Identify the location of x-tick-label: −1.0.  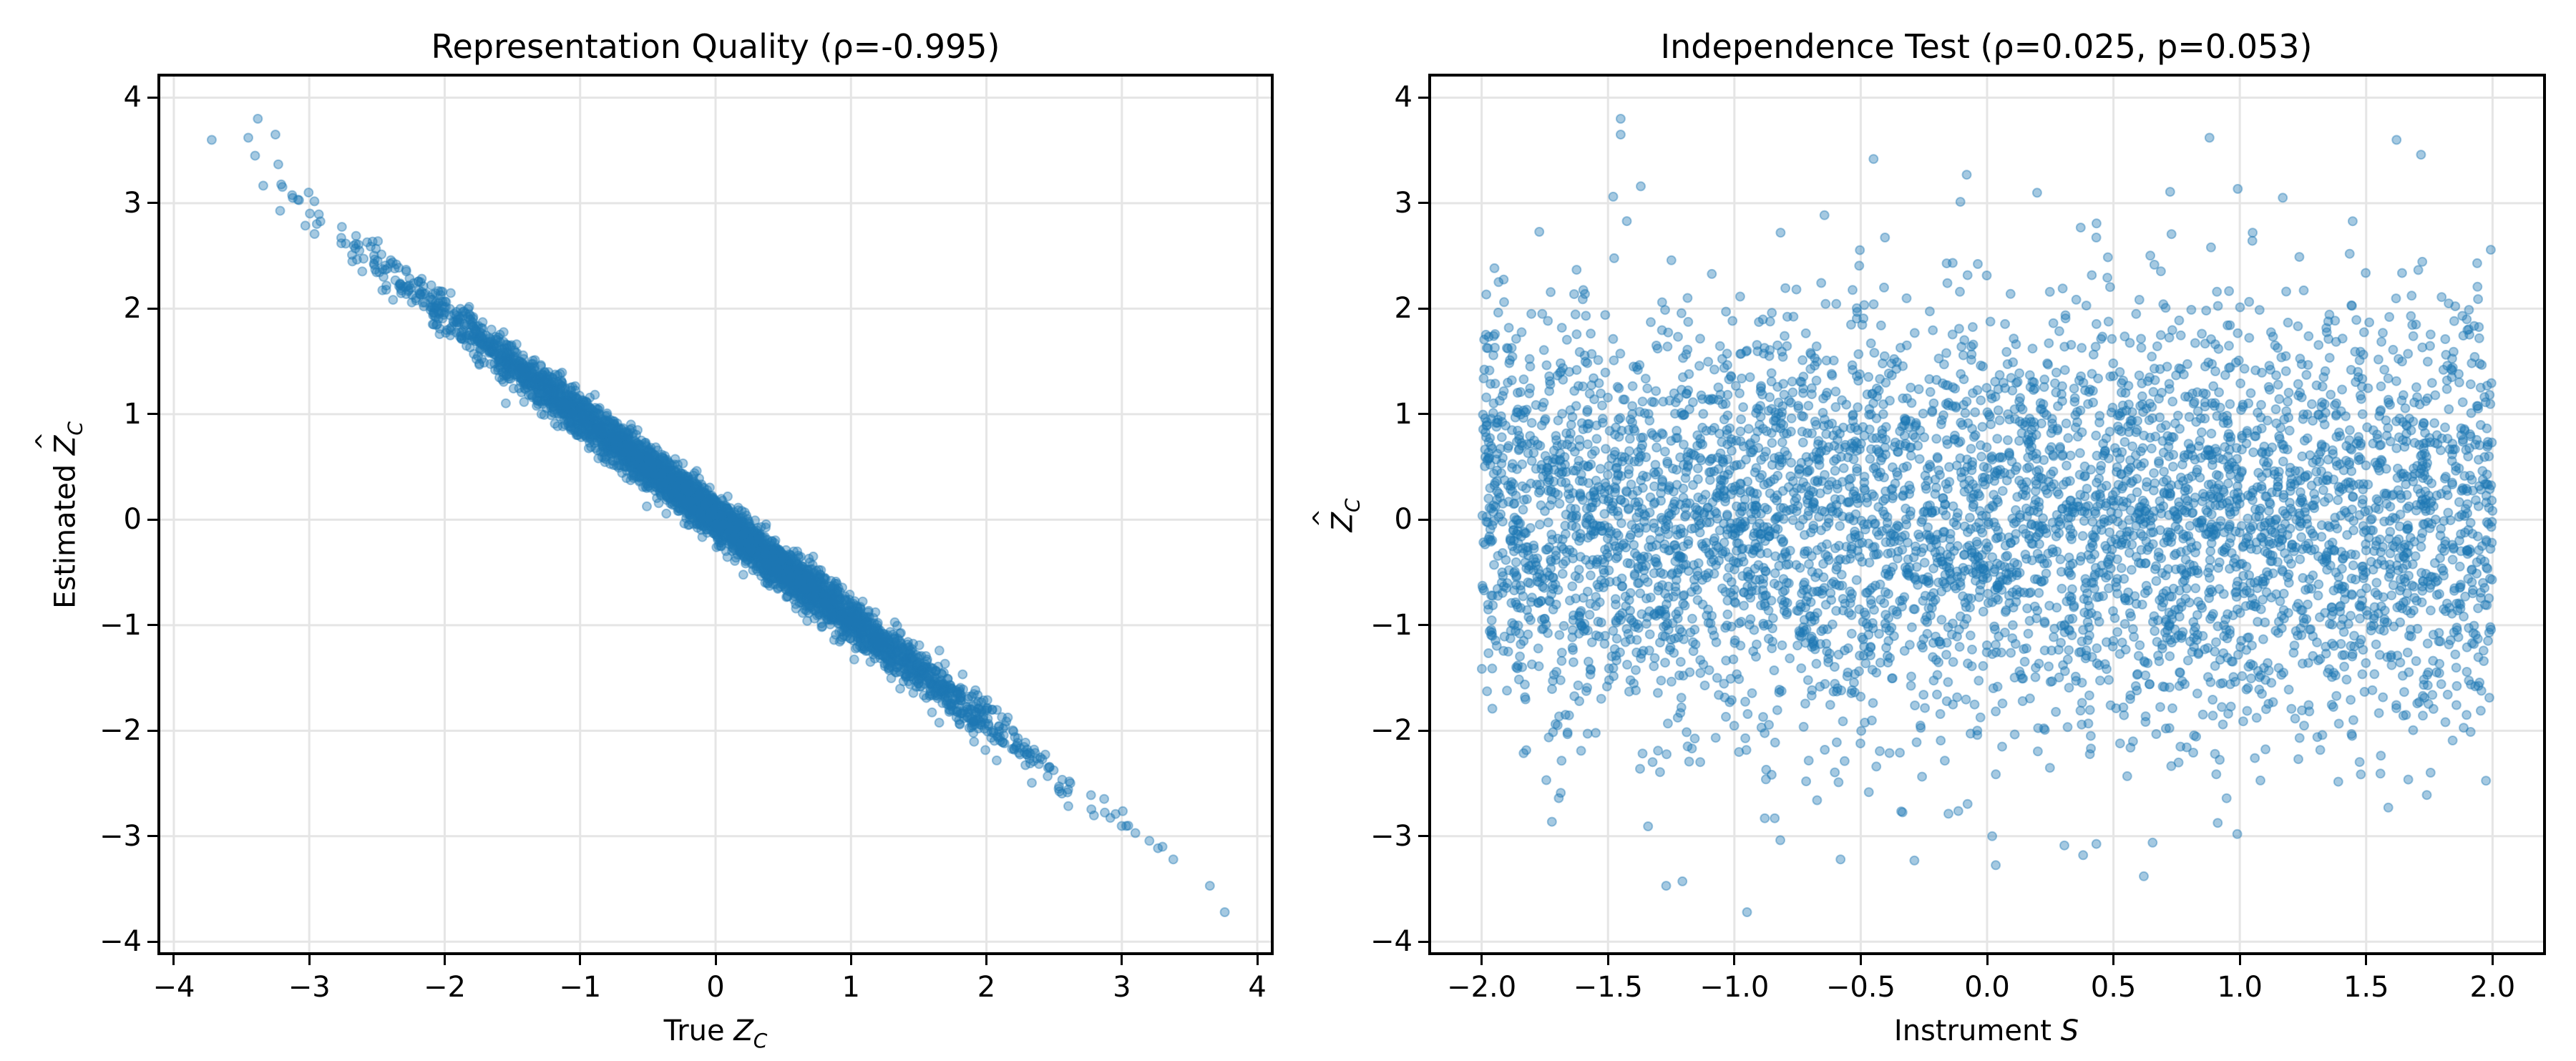
(1734, 988).